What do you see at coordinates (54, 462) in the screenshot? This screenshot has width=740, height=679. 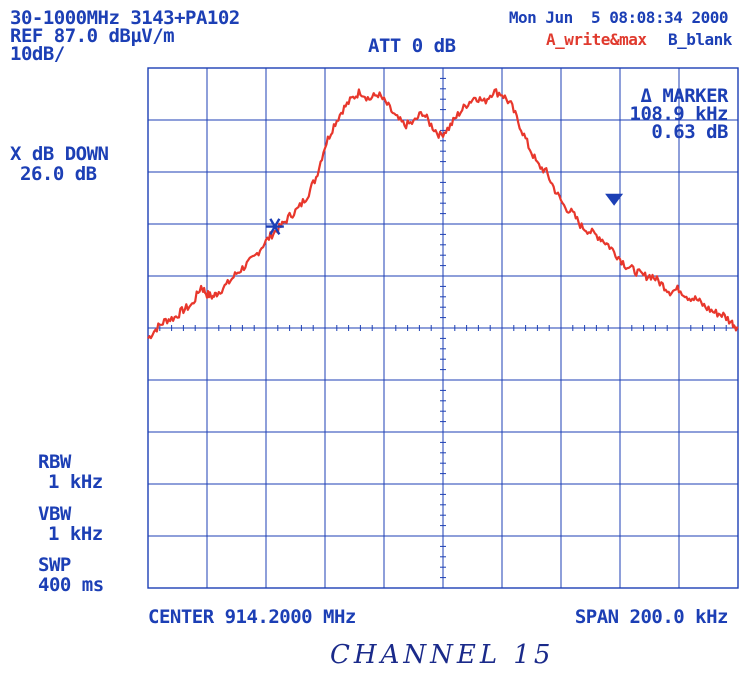 I see `rbw-label: RBW` at bounding box center [54, 462].